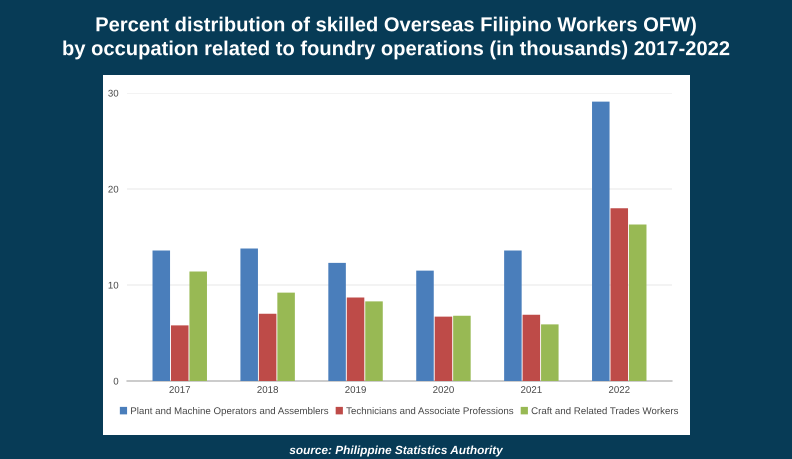 The width and height of the screenshot is (792, 459). I want to click on x-tick-label: 2018, so click(267, 389).